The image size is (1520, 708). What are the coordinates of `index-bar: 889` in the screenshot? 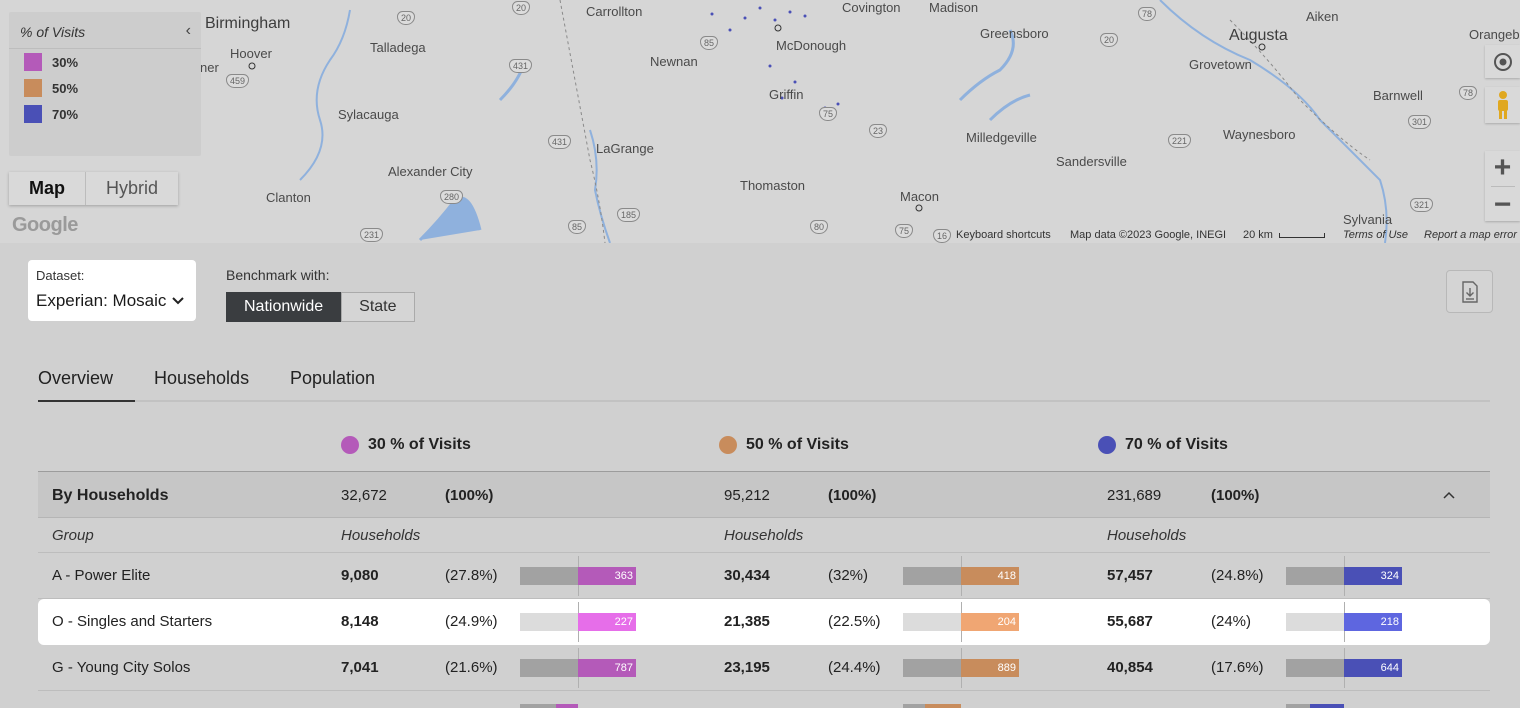 It's located at (961, 668).